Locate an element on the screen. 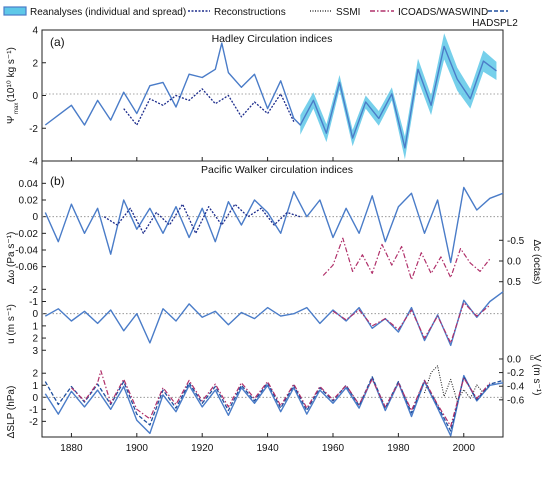  slp-reanalyses-individual-and-spread-line is located at coordinates (274, 405).